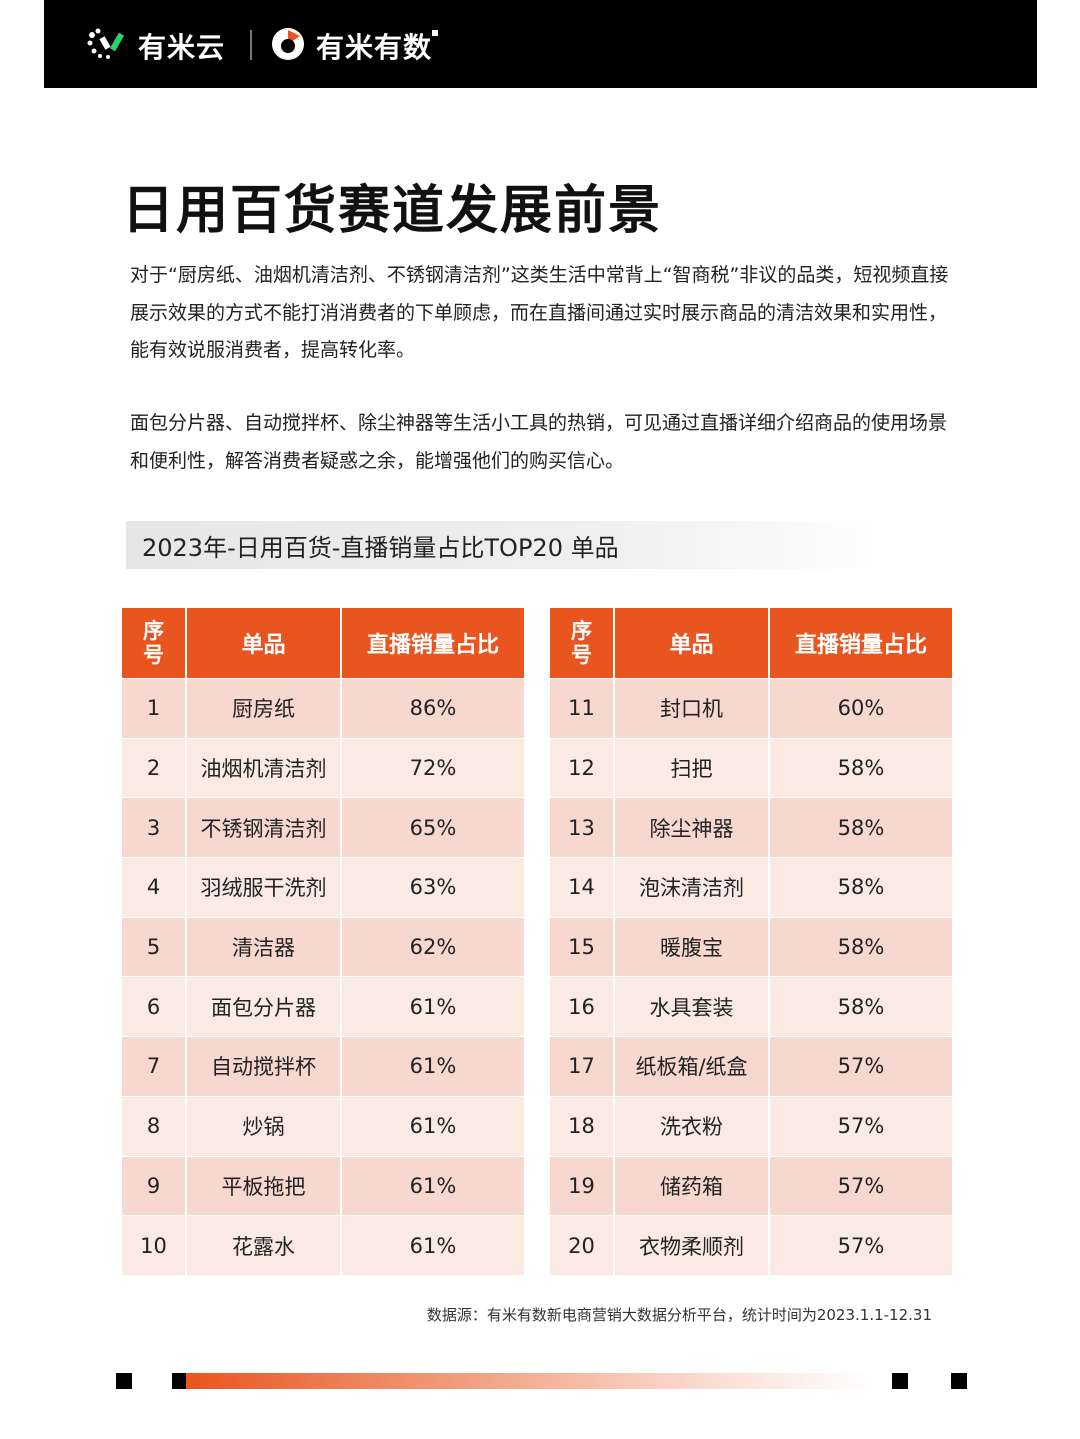 This screenshot has width=1080, height=1439. I want to click on row-index: 16, so click(582, 1007).